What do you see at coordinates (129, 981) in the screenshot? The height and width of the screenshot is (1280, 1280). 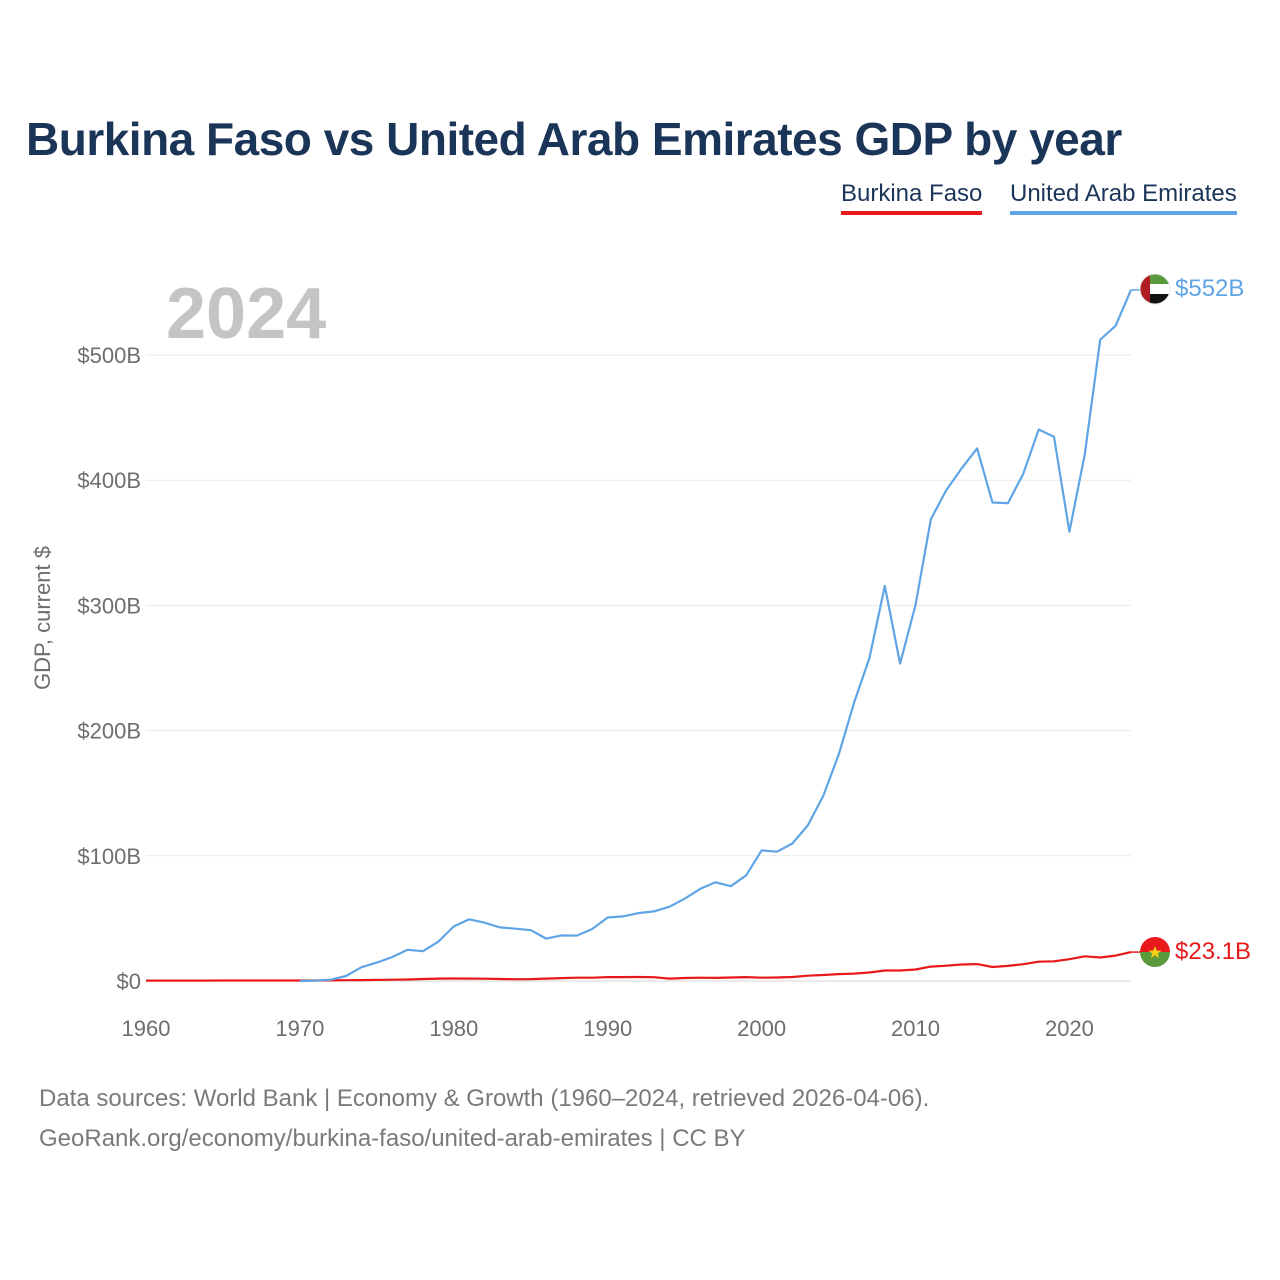 I see `y-tick-label: $0` at bounding box center [129, 981].